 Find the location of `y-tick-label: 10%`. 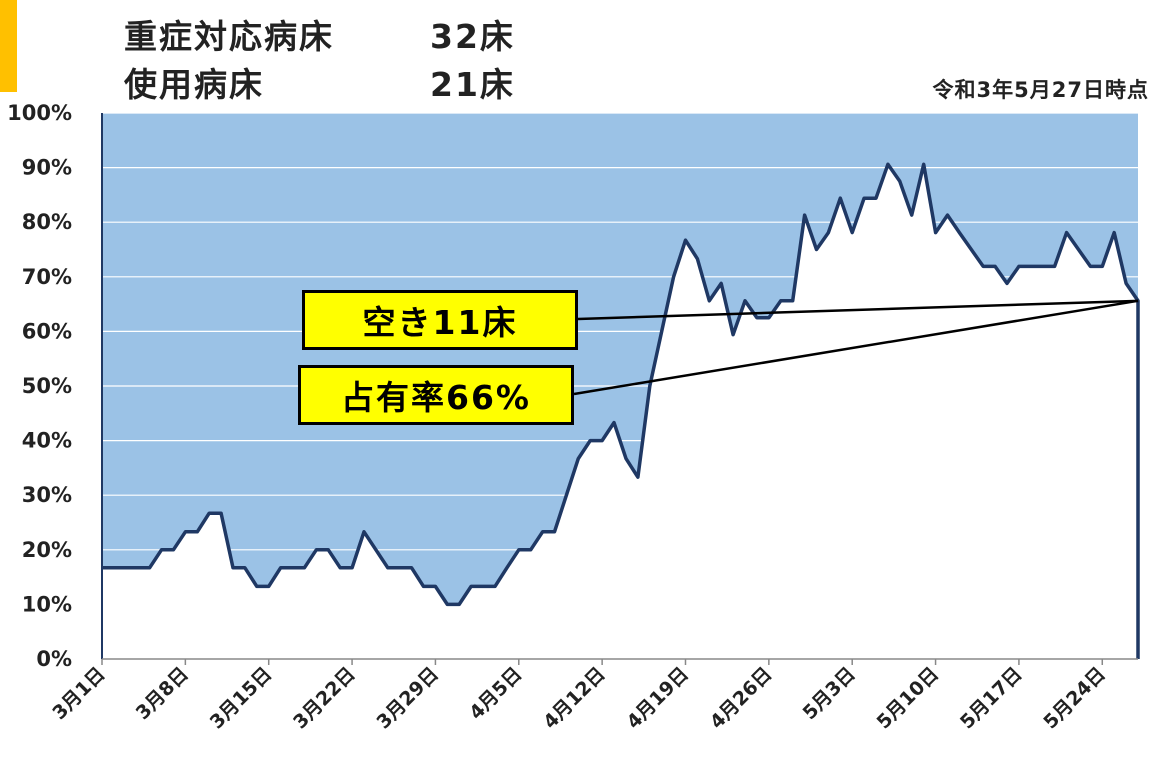

y-tick-label: 10% is located at coordinates (47, 604).